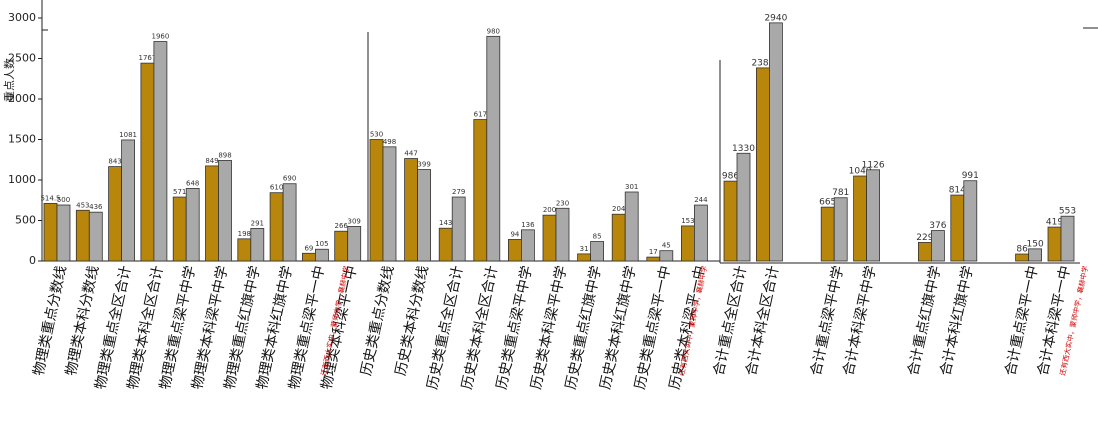 This screenshot has width=1098, height=422. What do you see at coordinates (549, 327) in the screenshot?
I see `x-tick-label: 历史类本科梁平中学` at bounding box center [549, 327].